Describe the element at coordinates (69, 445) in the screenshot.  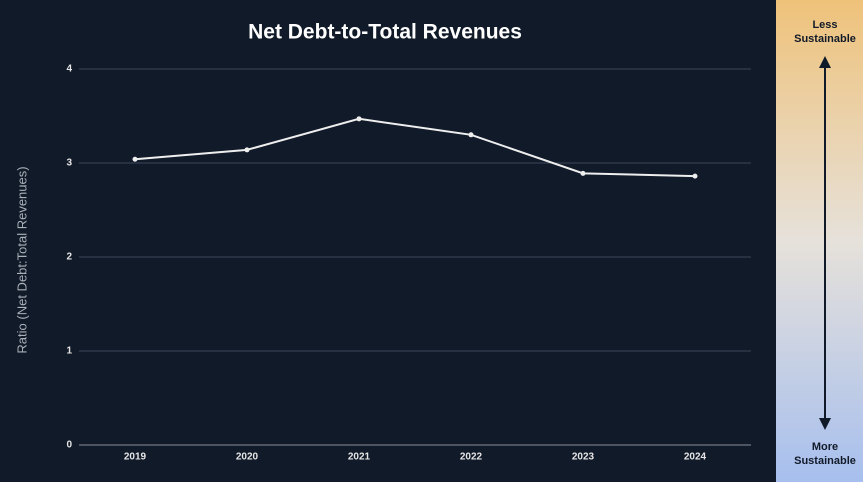
I see `y-tick-label: 0` at that location.